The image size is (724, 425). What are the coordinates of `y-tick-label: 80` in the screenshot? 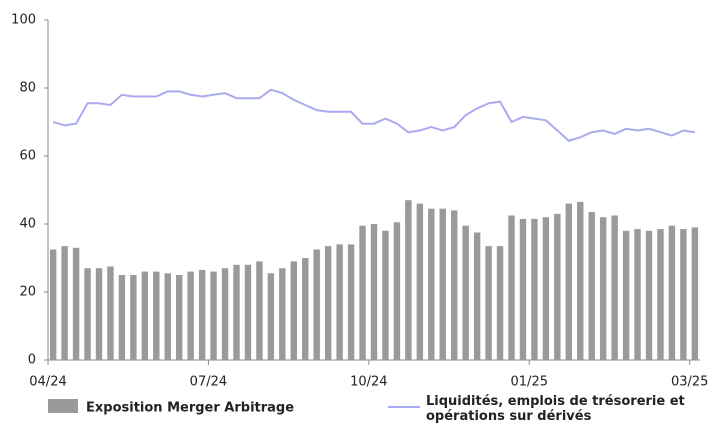 It's located at (27, 88).